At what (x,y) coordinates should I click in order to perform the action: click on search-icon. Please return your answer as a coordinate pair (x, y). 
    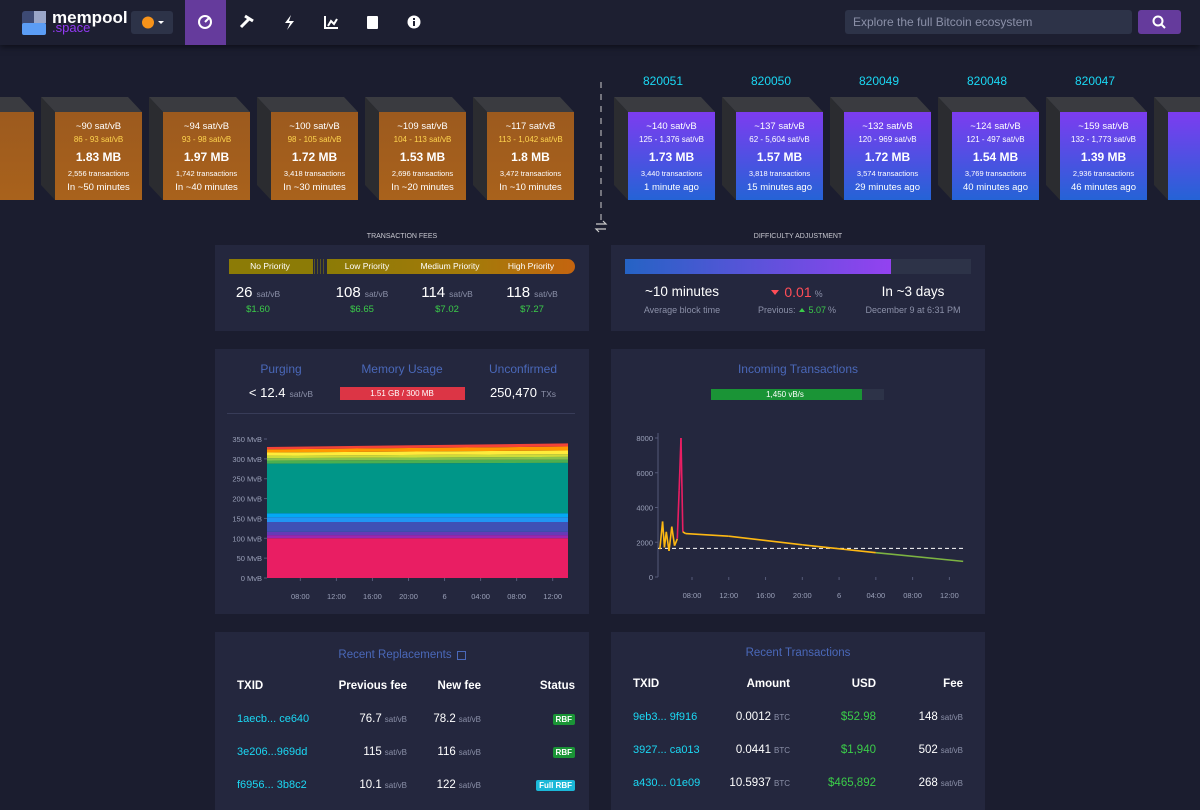
    Looking at the image, I should click on (1158, 21).